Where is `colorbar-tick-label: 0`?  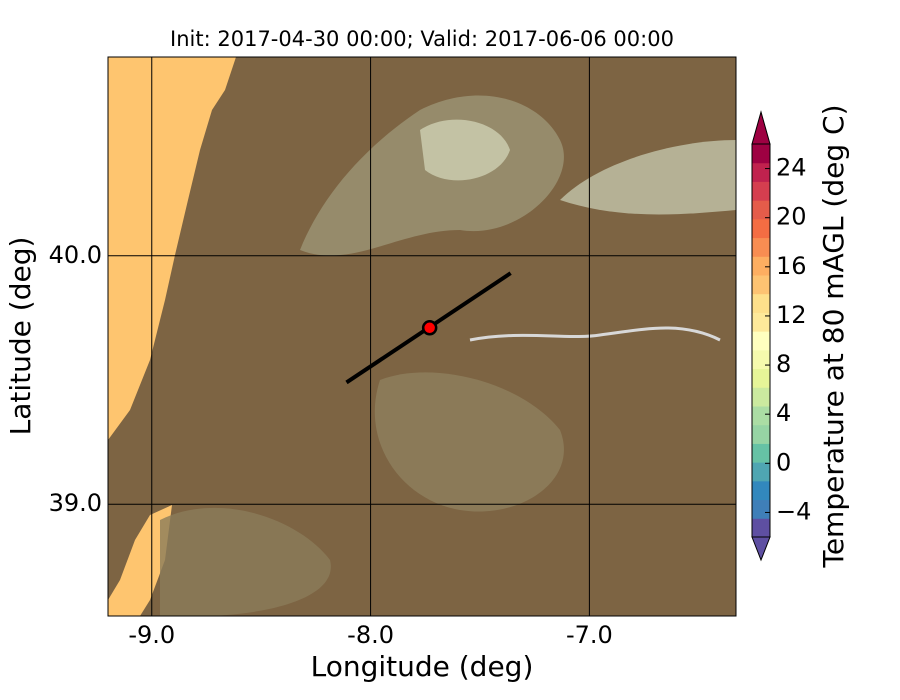
colorbar-tick-label: 0 is located at coordinates (783, 462).